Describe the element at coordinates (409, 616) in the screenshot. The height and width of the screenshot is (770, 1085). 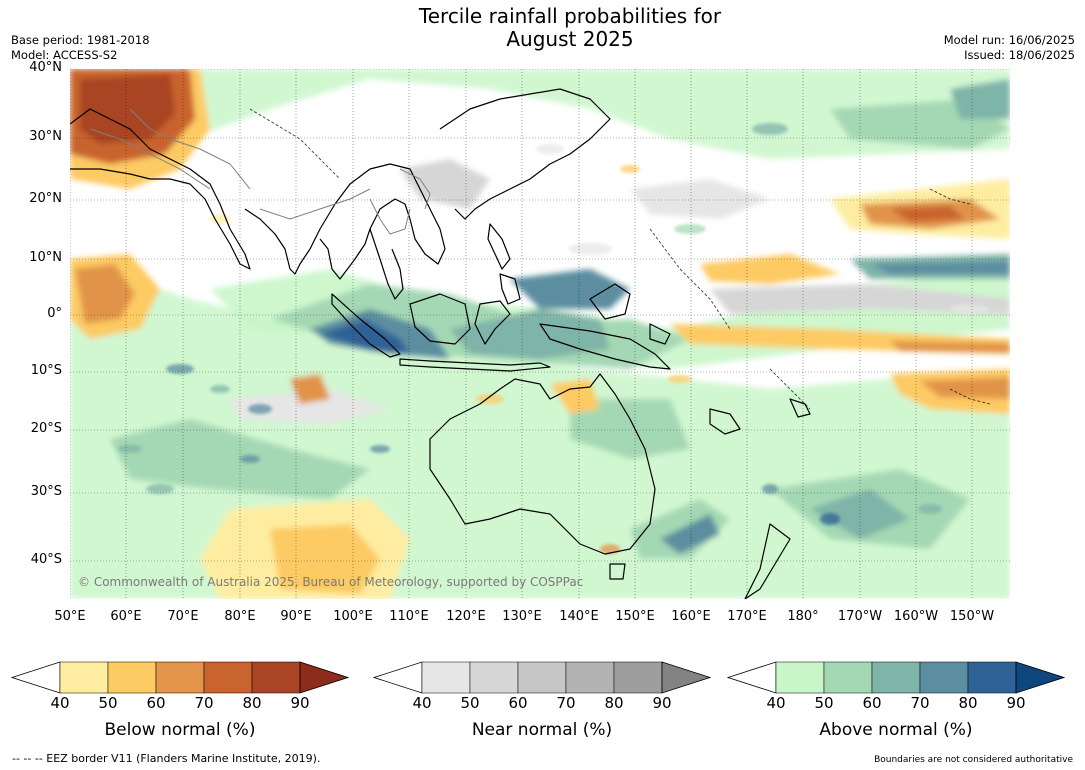
I see `lon-label: 110°E` at that location.